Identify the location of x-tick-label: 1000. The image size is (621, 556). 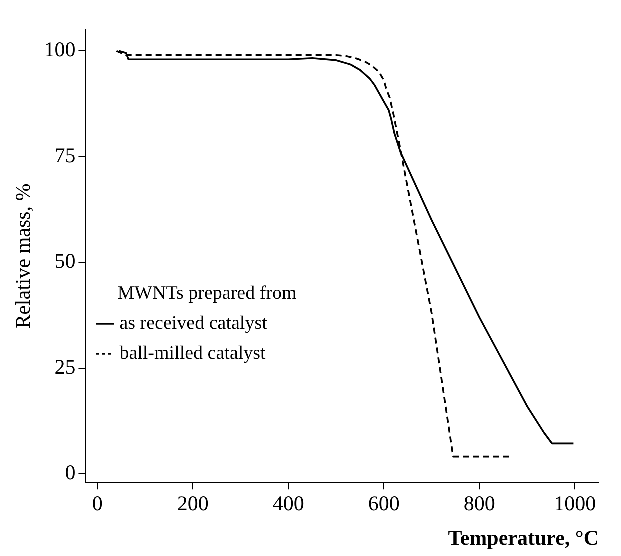
(575, 504).